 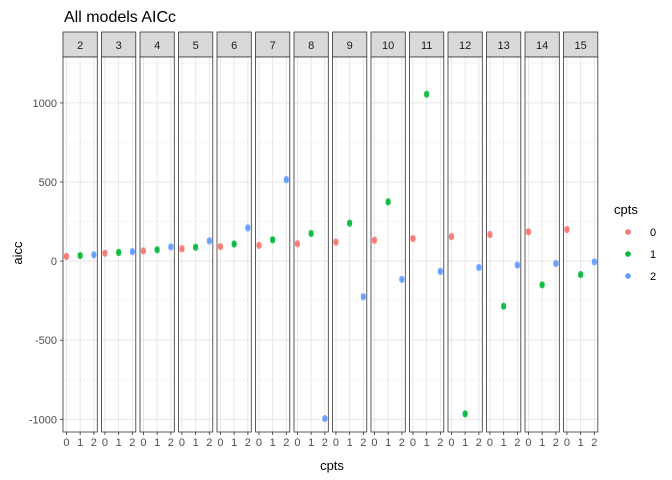 I want to click on facet-panel: 11 0 1 2, so click(x=427, y=240).